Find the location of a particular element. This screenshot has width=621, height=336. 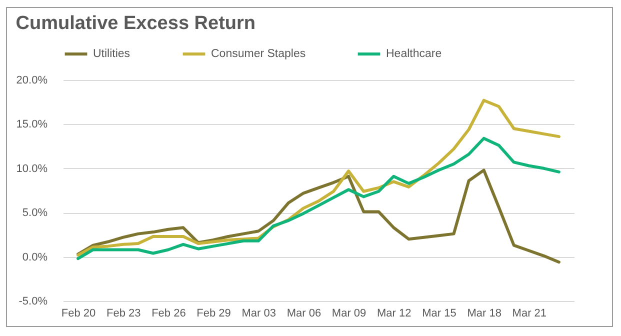

x-tick-label: Mar 21 is located at coordinates (529, 314).